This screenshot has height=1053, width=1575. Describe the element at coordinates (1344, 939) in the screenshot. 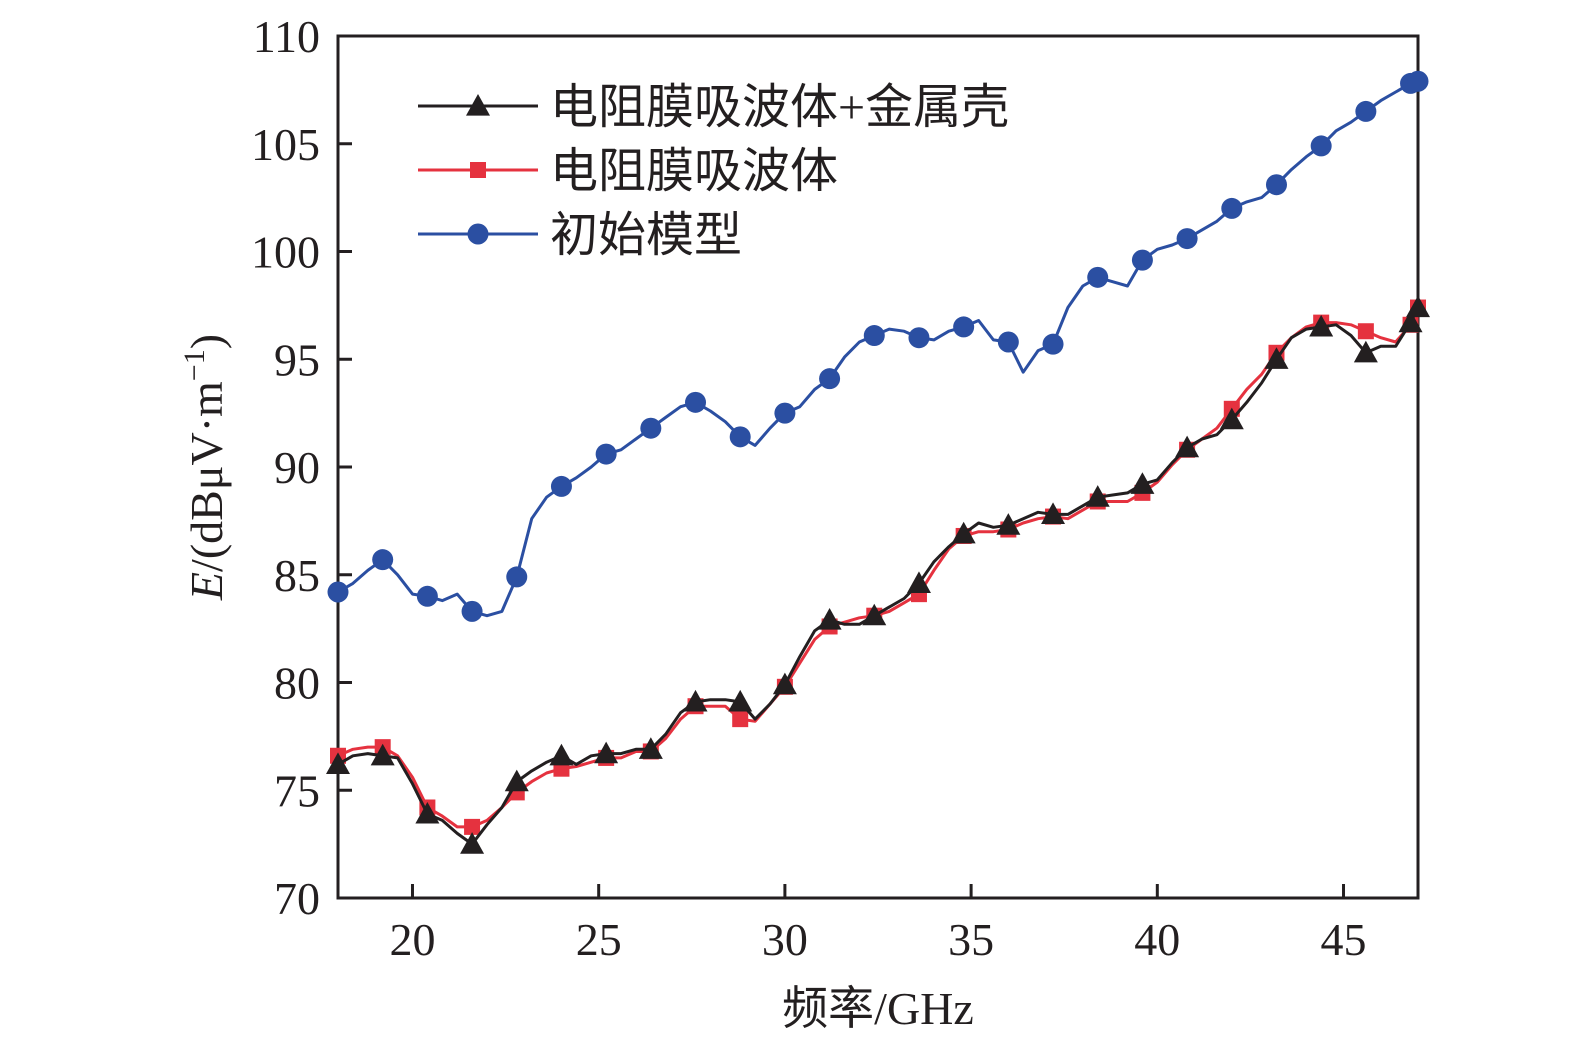

I see `x-tick-label: 45` at that location.